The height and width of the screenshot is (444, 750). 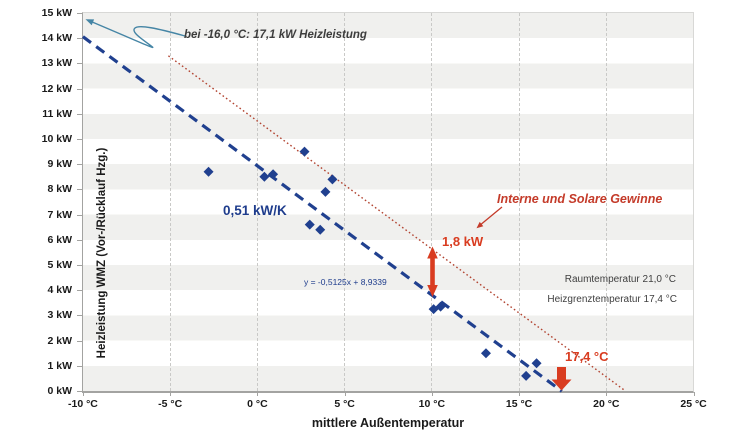 I want to click on trendline-equation: y = -0,5125x + 8,9339, so click(x=345, y=282).